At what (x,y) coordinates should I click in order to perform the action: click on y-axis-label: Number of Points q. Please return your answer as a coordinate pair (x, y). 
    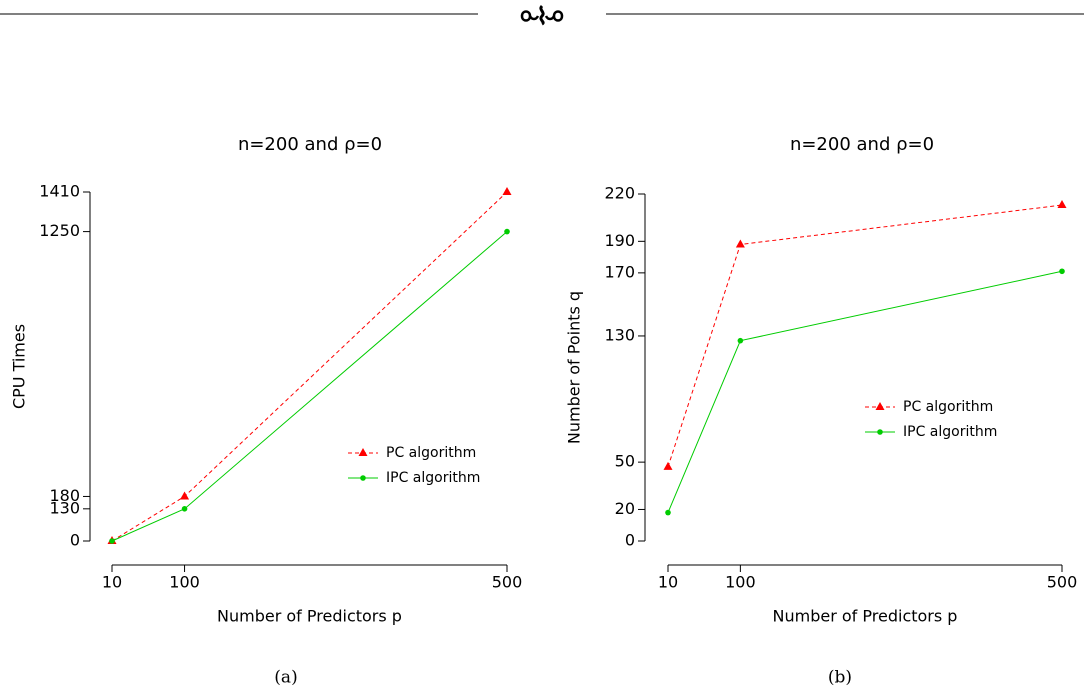
    Looking at the image, I should click on (574, 367).